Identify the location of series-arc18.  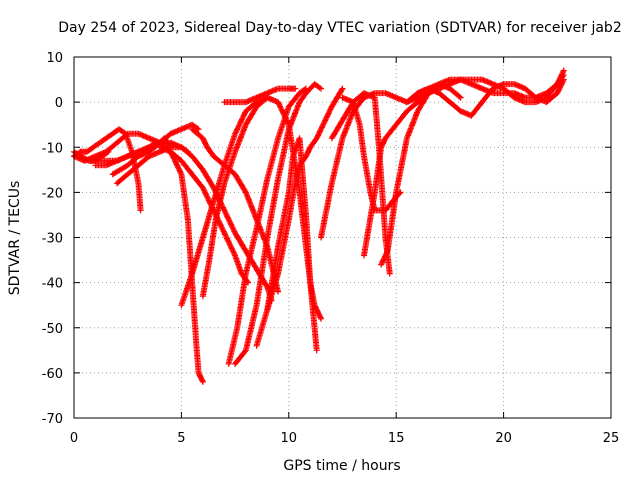
(360, 183).